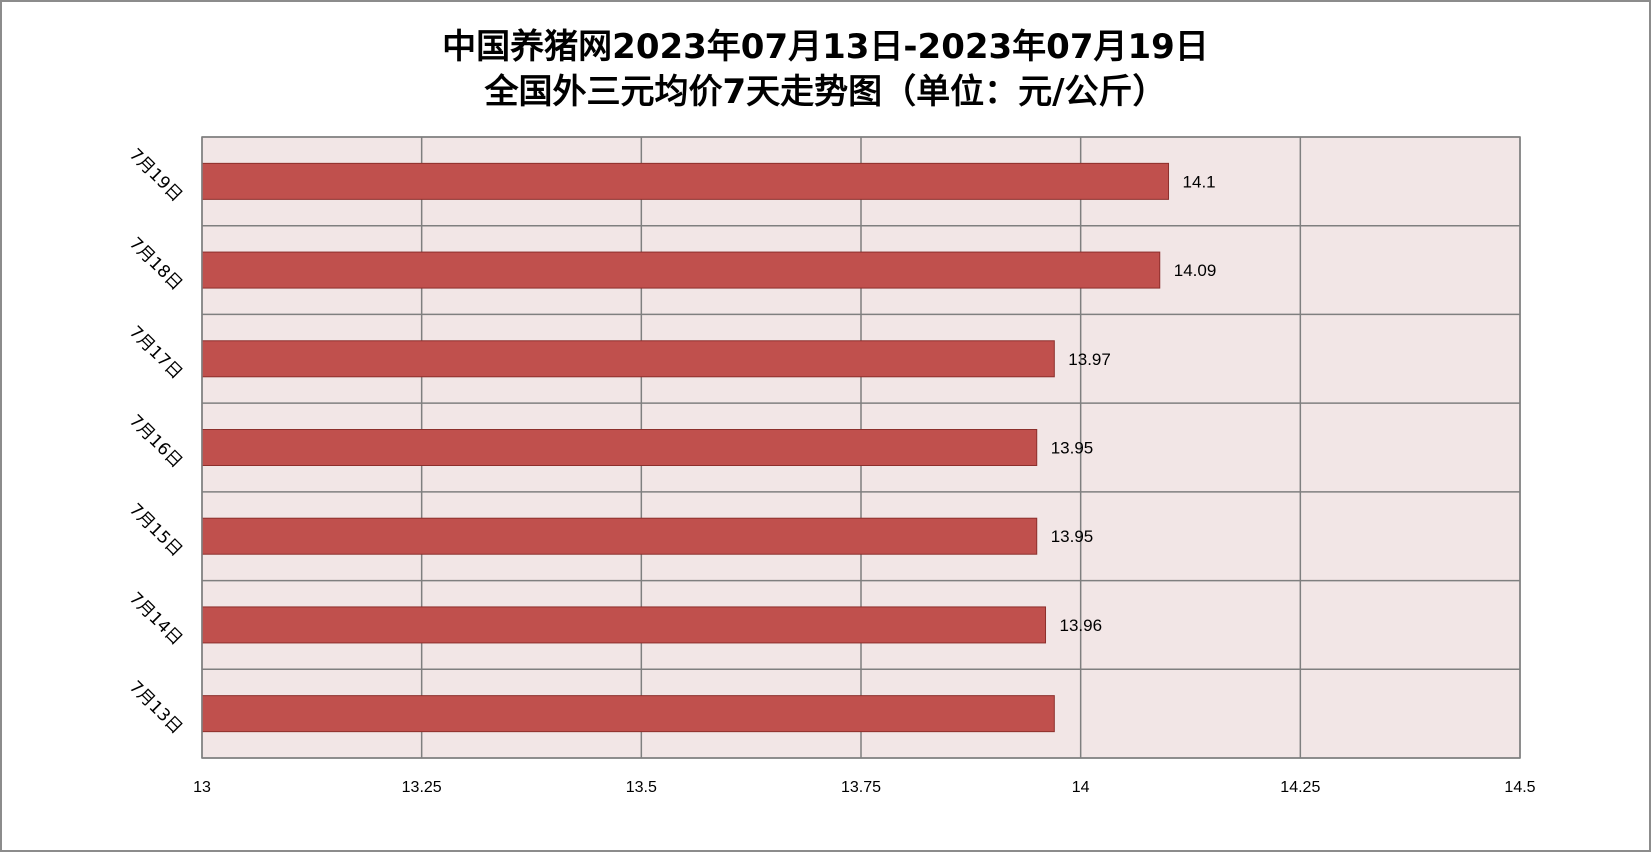 This screenshot has height=852, width=1651. What do you see at coordinates (155, 264) in the screenshot?
I see `y-tick-label: 7月18日` at bounding box center [155, 264].